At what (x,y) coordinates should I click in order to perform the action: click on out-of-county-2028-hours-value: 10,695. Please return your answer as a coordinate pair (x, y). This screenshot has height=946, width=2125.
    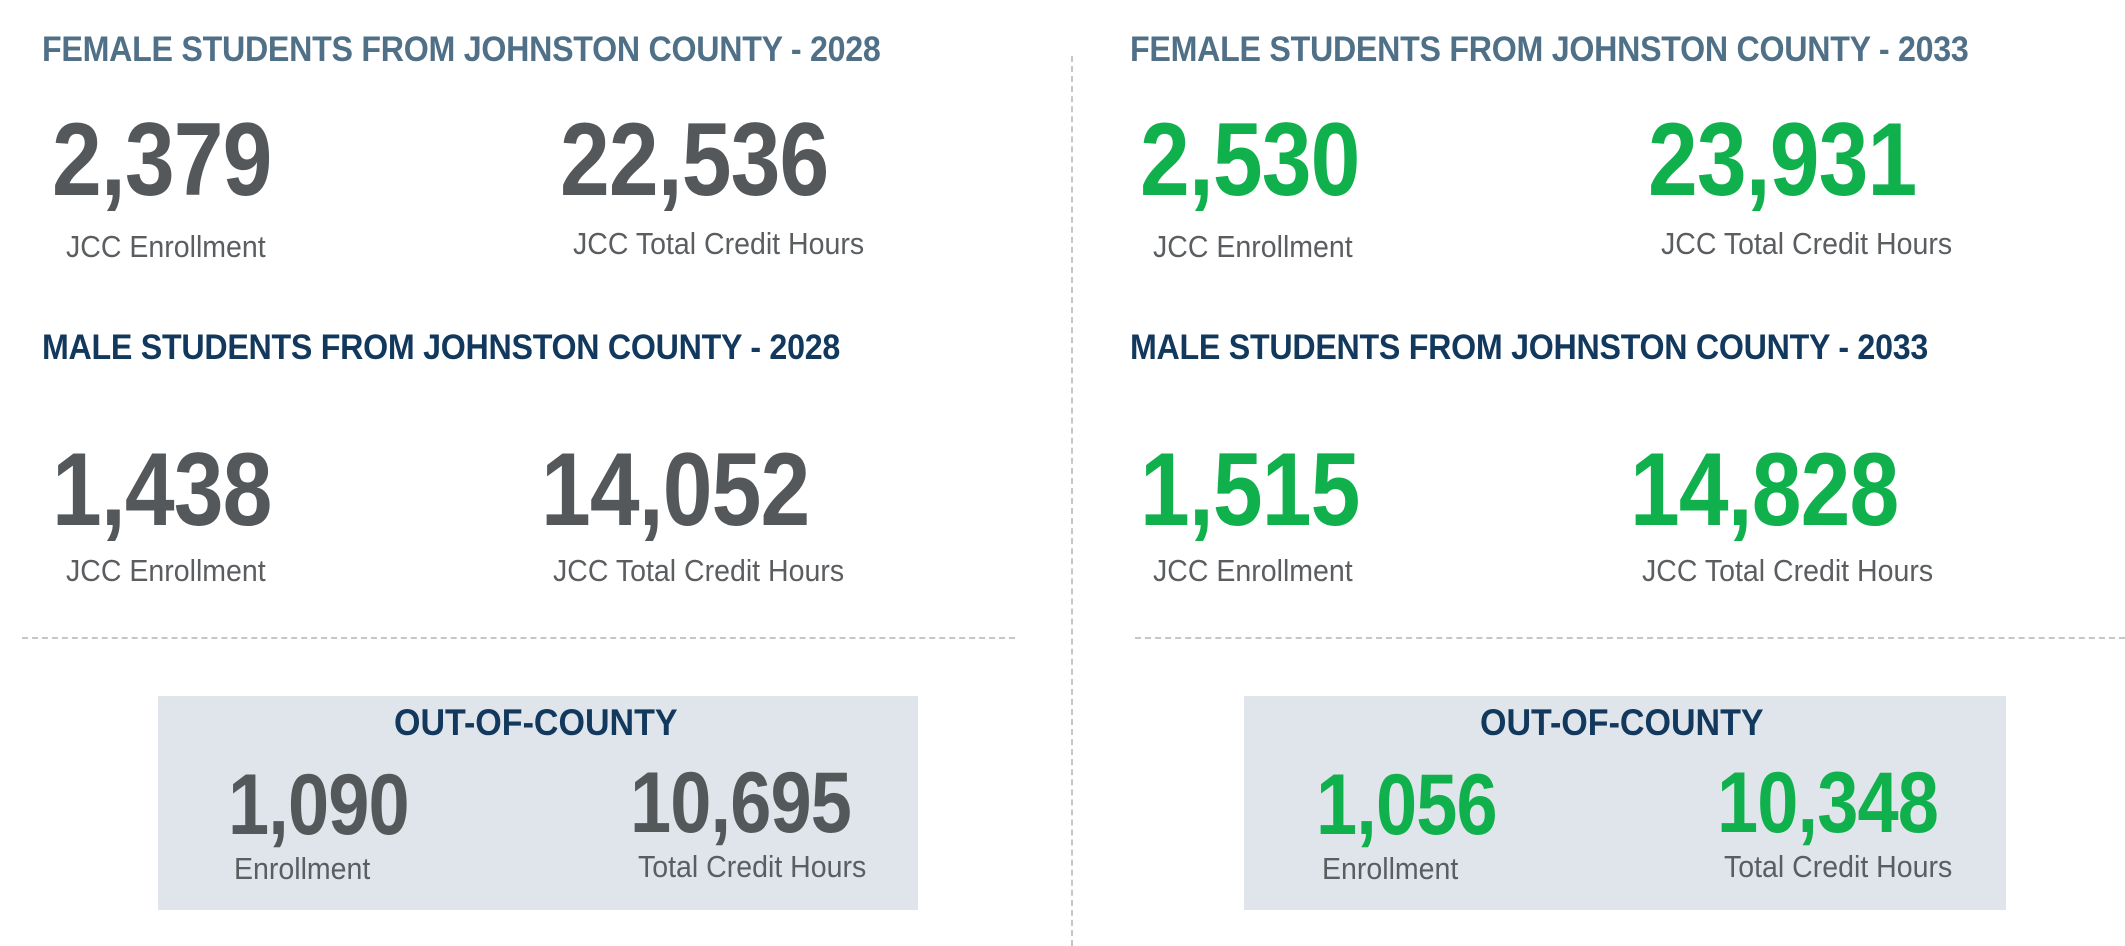
    Looking at the image, I should click on (741, 803).